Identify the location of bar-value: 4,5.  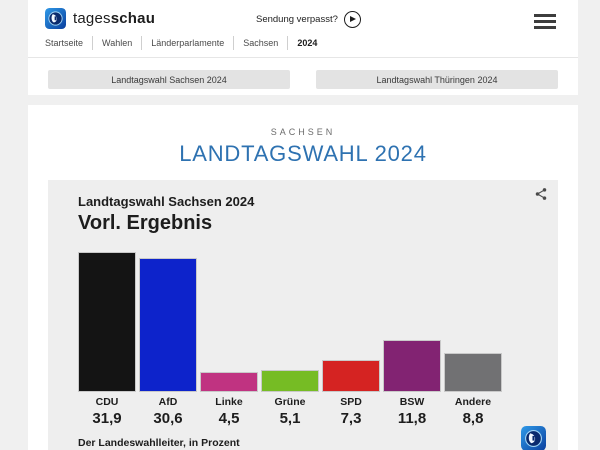
(229, 418).